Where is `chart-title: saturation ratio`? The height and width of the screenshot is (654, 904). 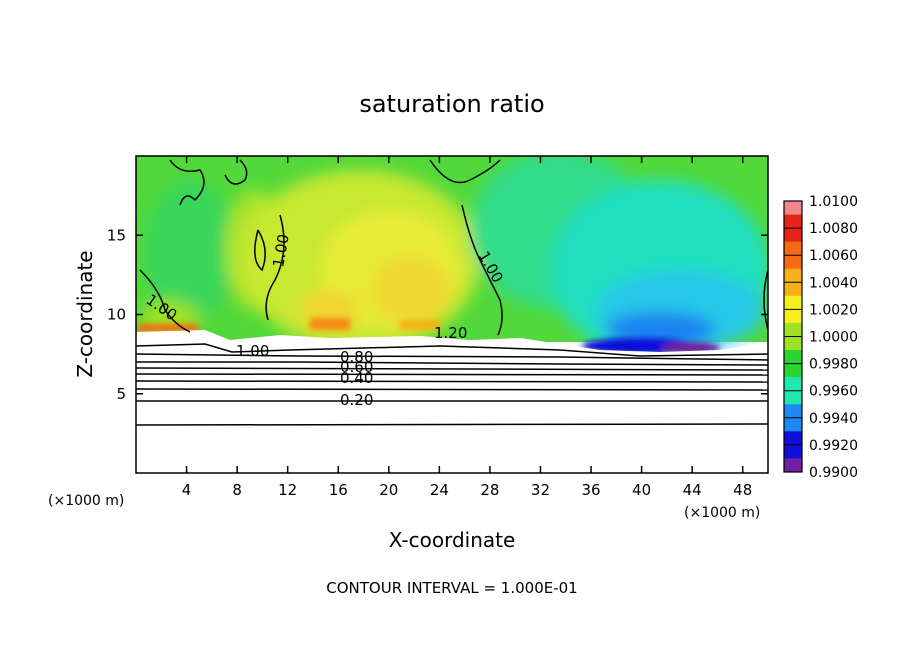 chart-title: saturation ratio is located at coordinates (451, 104).